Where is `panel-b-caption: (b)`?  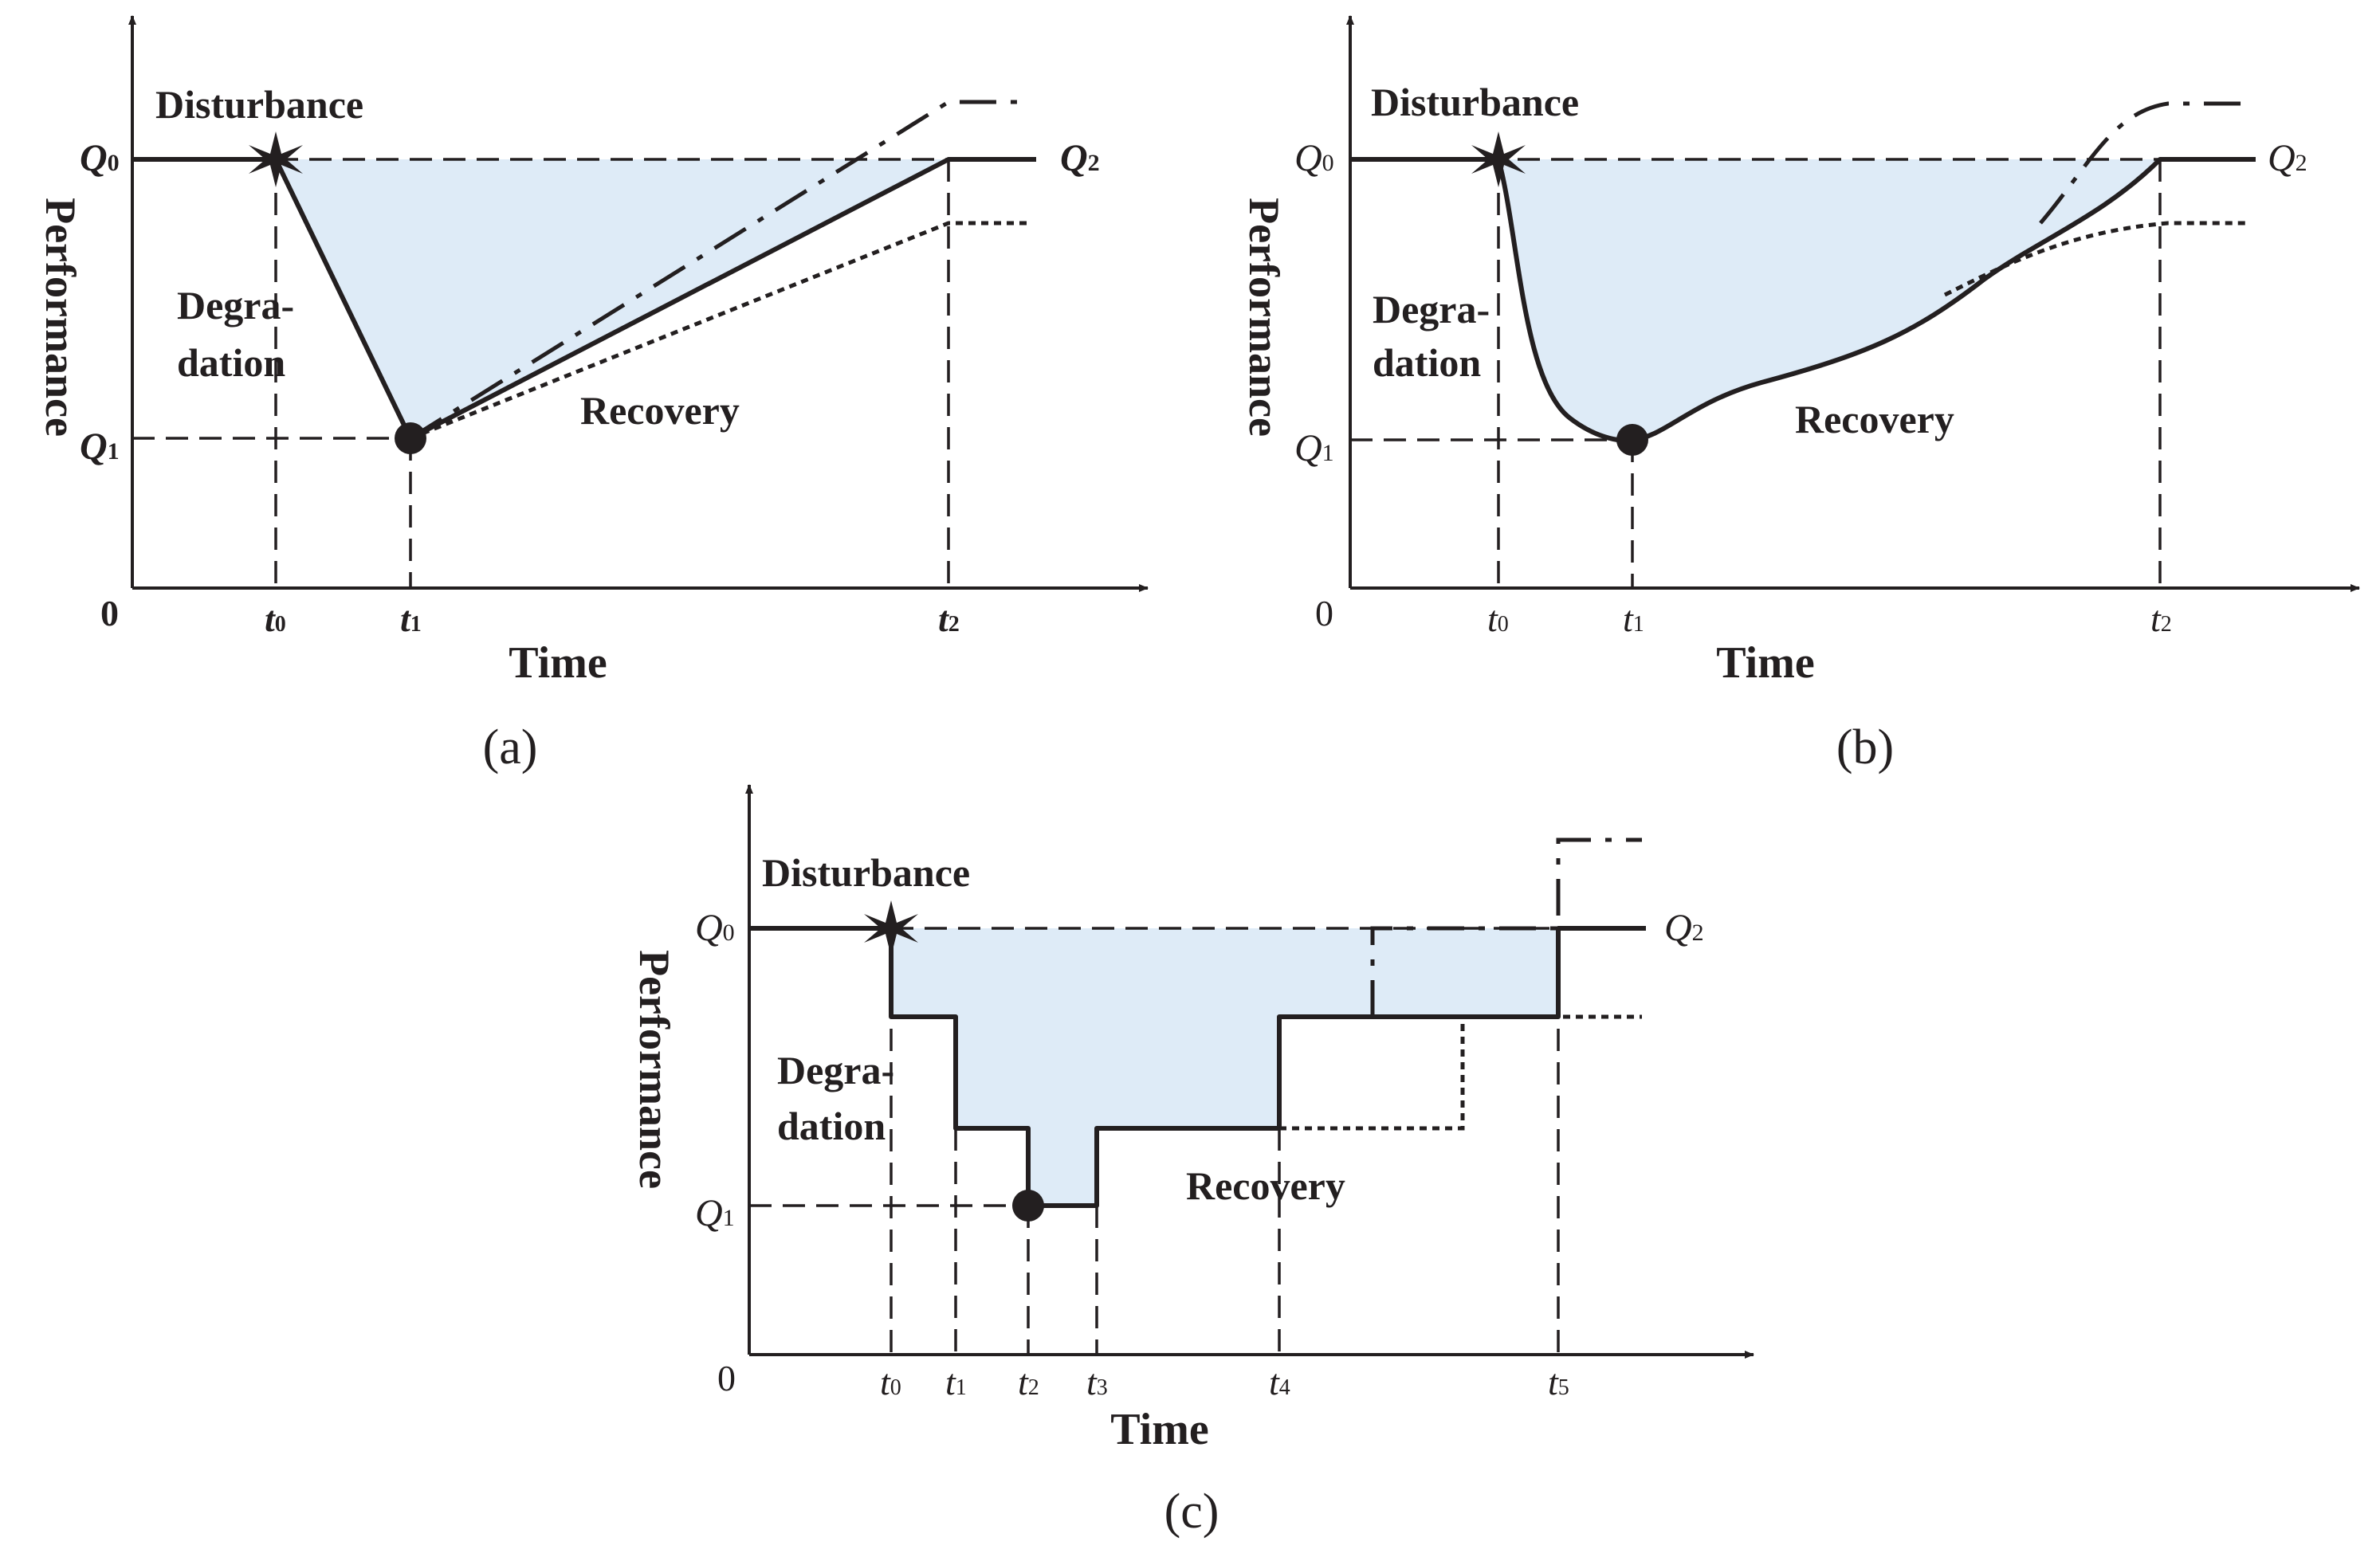
panel-b-caption: (b) is located at coordinates (1865, 747).